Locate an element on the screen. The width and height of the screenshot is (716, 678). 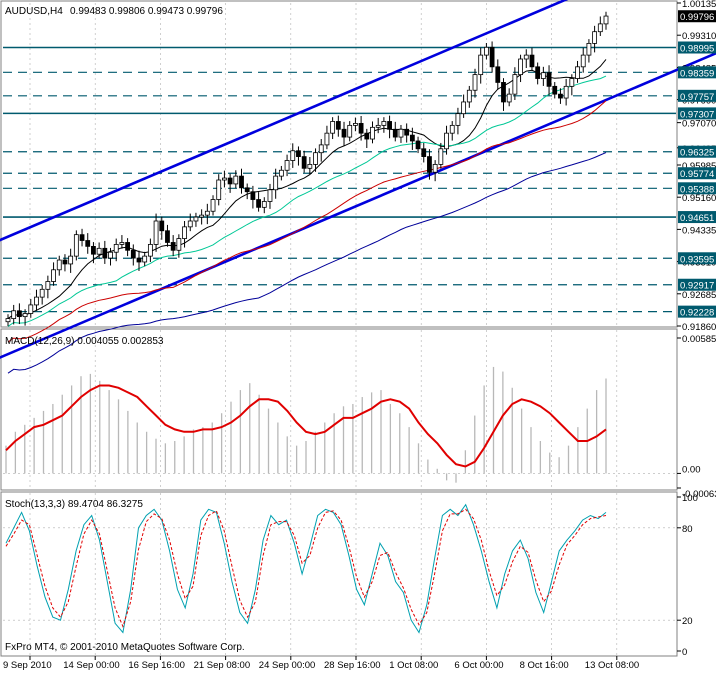
price-tick-label: 0.94335 is located at coordinates (699, 230).